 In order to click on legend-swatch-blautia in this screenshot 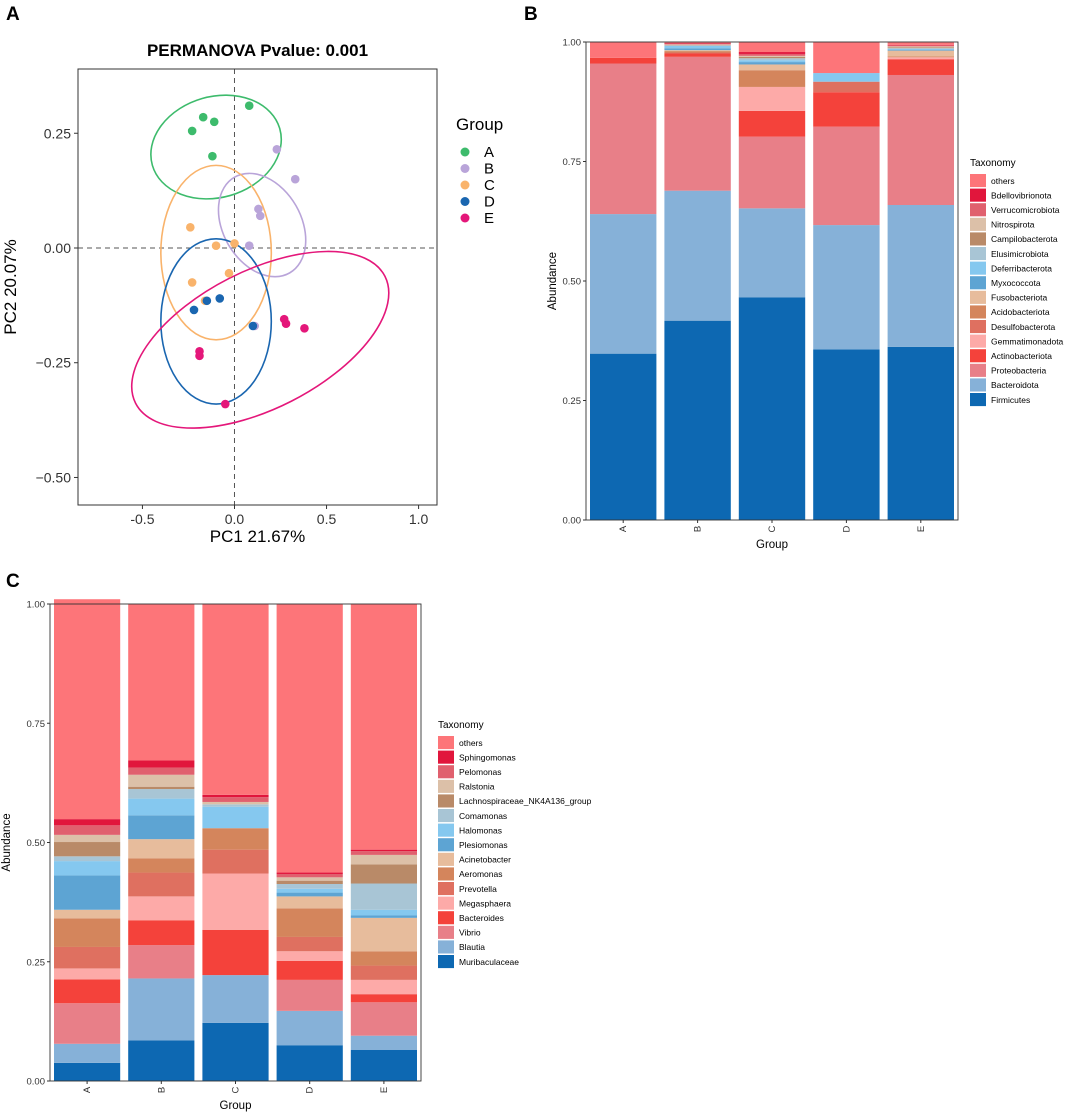, I will do `click(446, 947)`.